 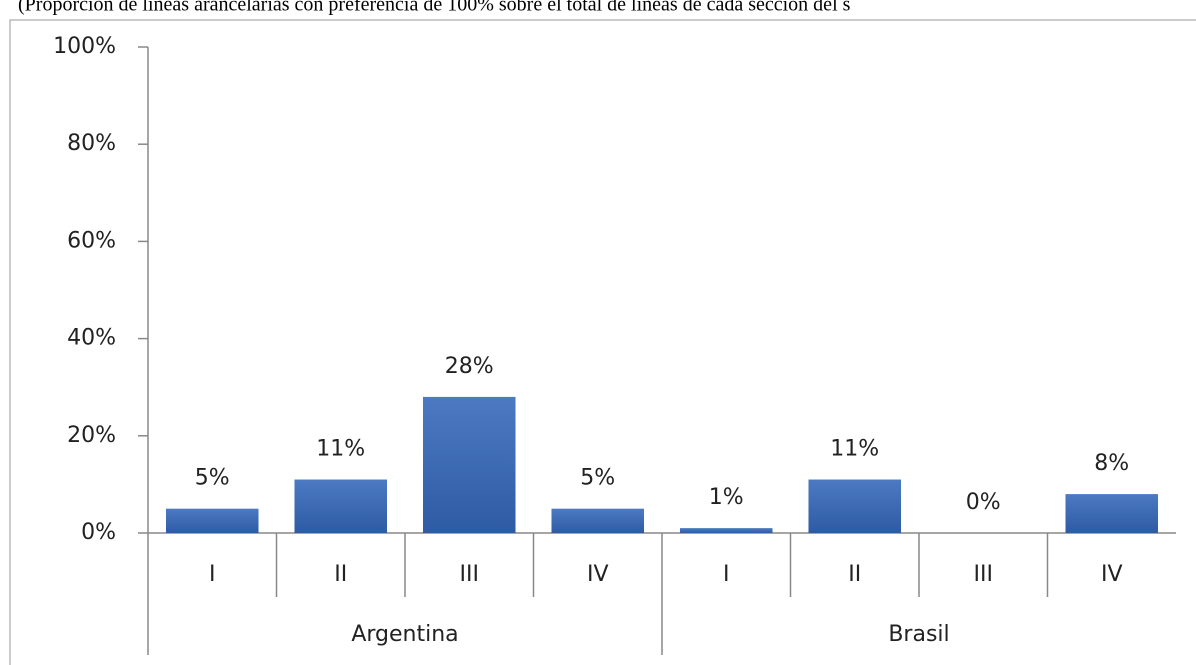 I want to click on data-label: 28%, so click(x=469, y=366).